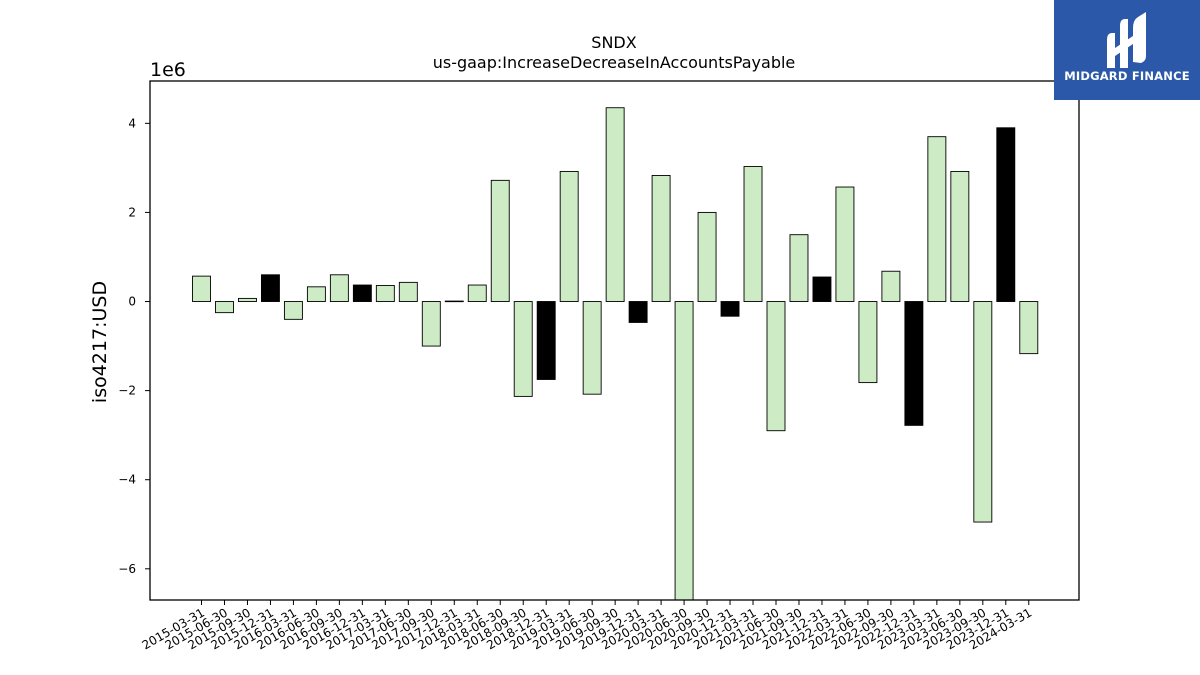 The width and height of the screenshot is (1200, 675). I want to click on brand-name: MIDGARD FINANCE, so click(1127, 76).